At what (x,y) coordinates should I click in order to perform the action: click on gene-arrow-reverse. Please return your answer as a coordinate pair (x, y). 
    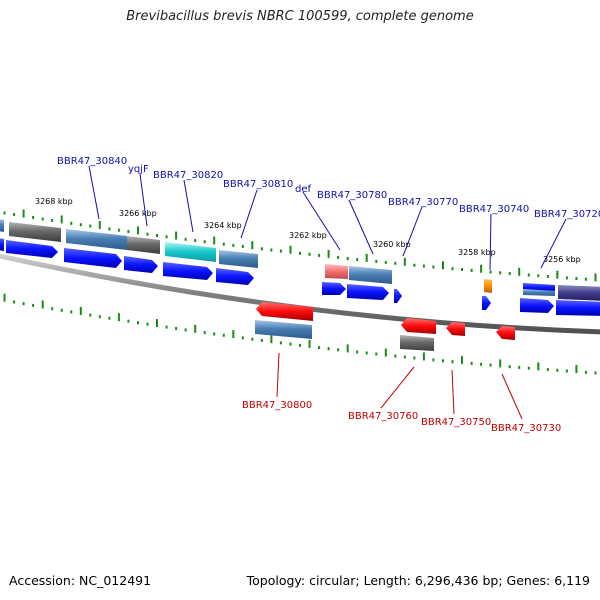
    Looking at the image, I should click on (284, 311).